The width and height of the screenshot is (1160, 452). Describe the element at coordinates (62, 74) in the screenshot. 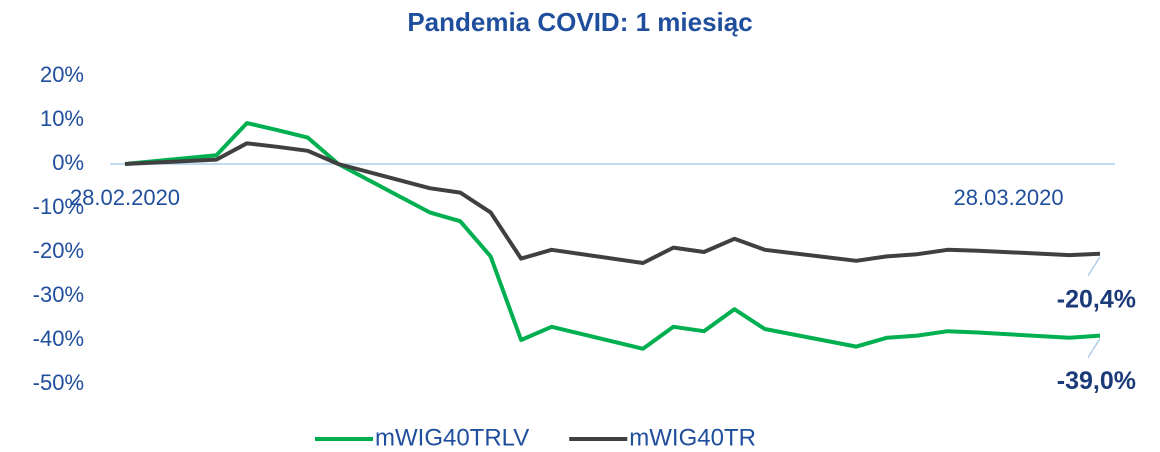

I see `y-tick-label: 20%` at that location.